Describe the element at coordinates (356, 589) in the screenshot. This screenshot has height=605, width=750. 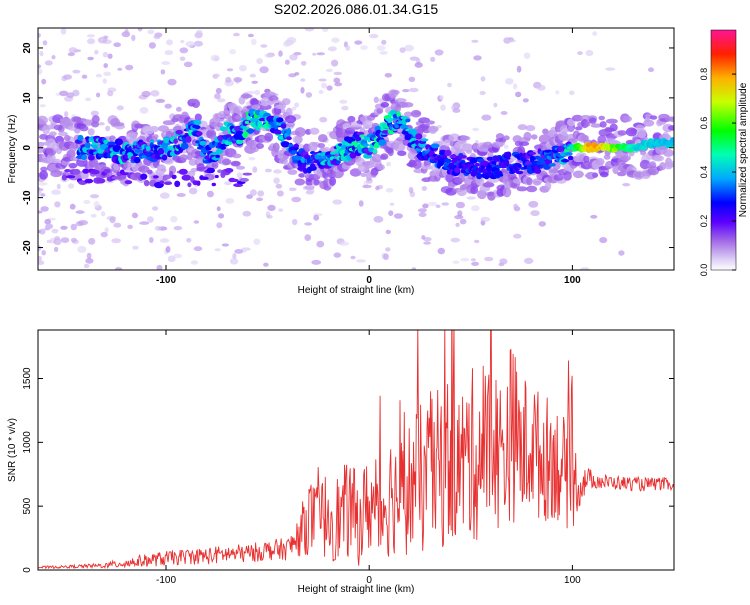
I see `snr-x-axis-label: Height of straight line (km)` at that location.